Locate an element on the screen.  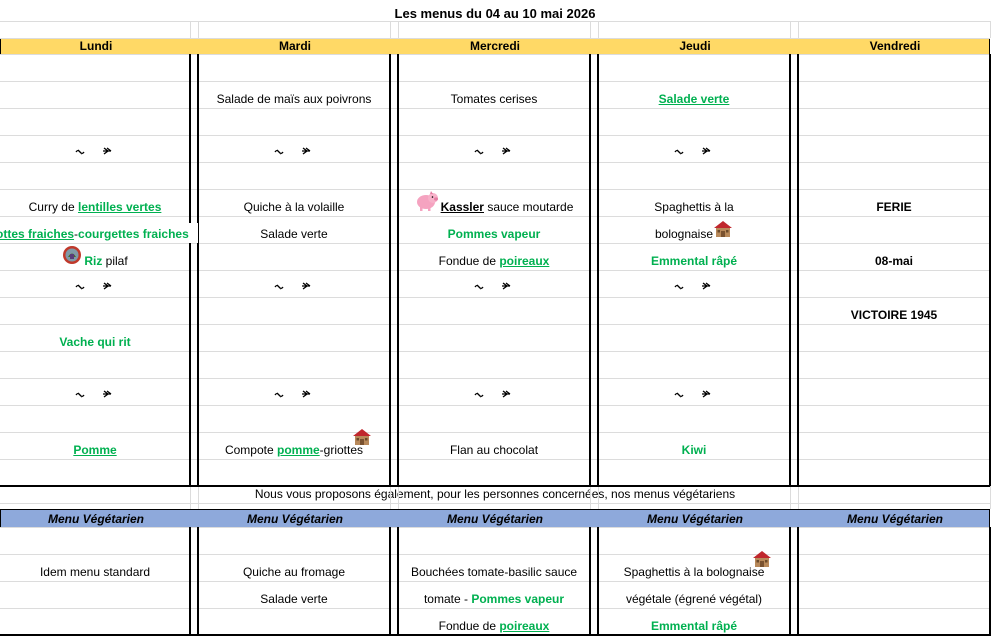
pig-icon is located at coordinates (427, 201).